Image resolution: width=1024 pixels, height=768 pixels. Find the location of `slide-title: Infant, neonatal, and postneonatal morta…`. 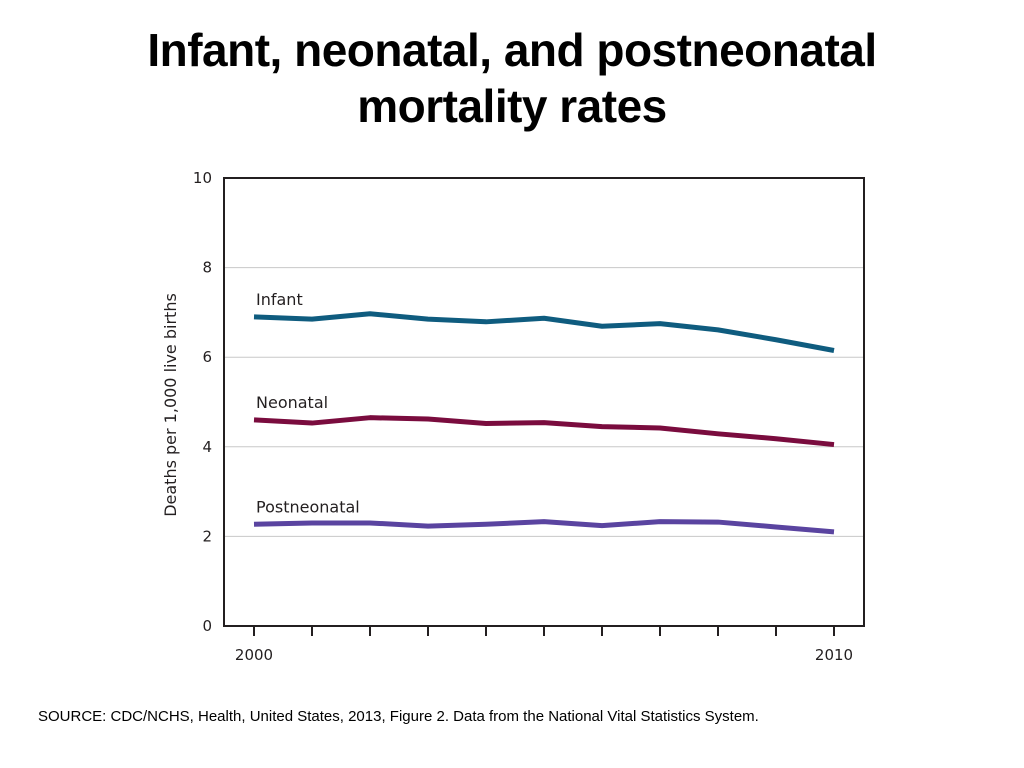

slide-title: Infant, neonatal, and postneonatal morta… is located at coordinates (512, 78).